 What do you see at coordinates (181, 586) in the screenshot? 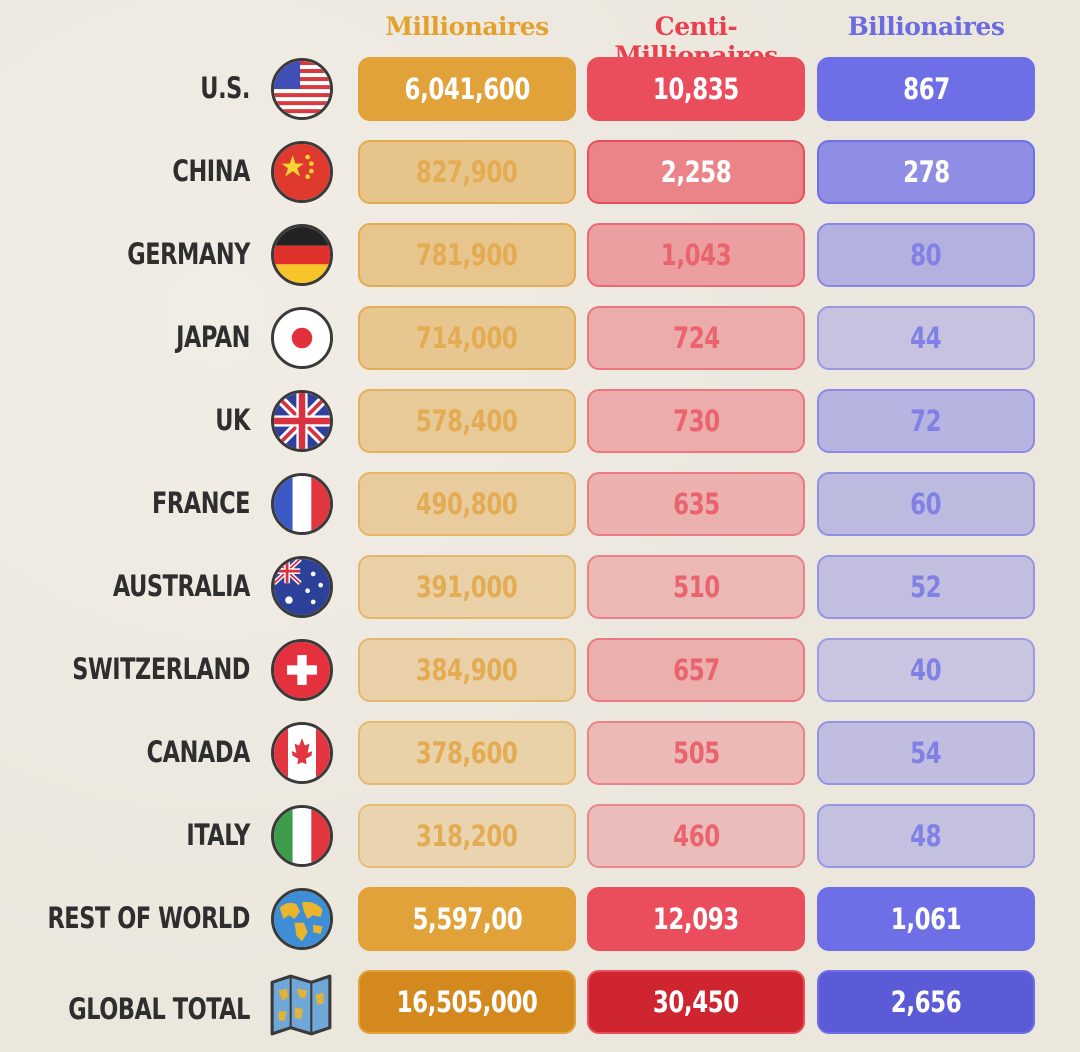
I see `country-label: AUSTRALIA` at bounding box center [181, 586].